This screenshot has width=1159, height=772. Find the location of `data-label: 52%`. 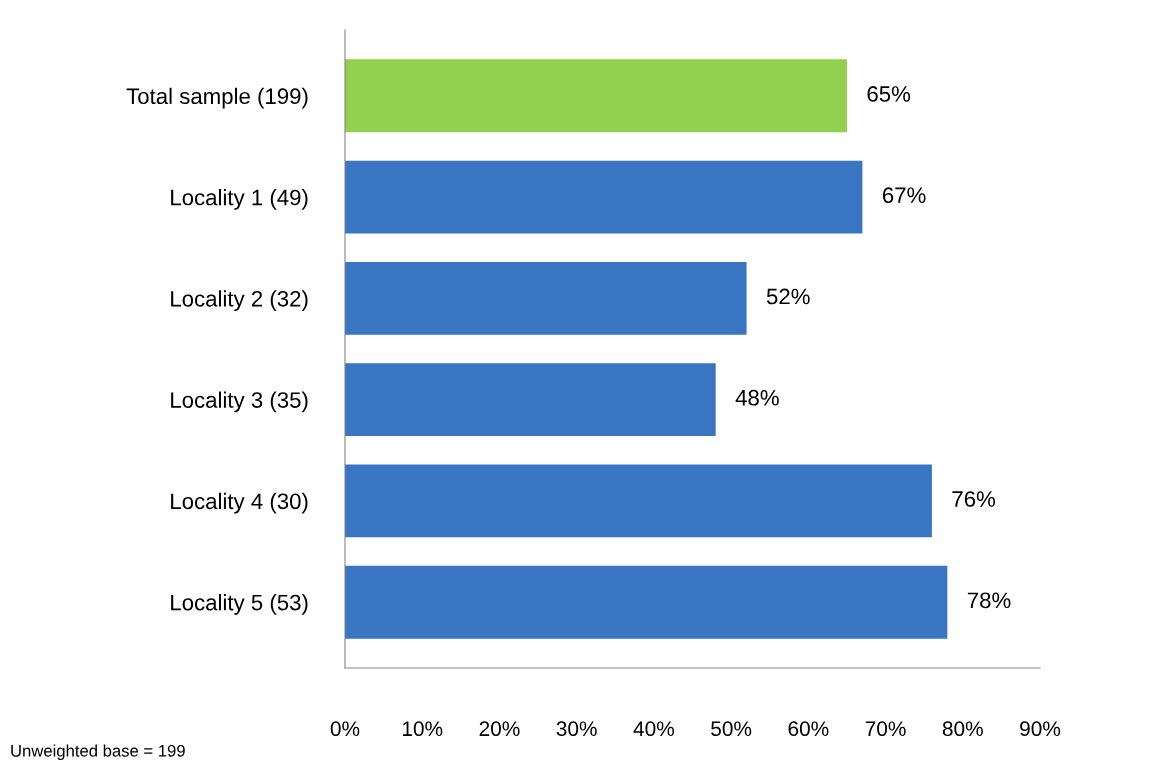

data-label: 52% is located at coordinates (788, 296).